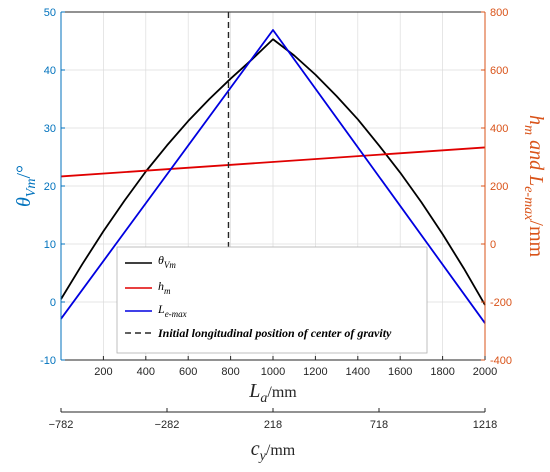 The width and height of the screenshot is (550, 472). What do you see at coordinates (50, 13) in the screenshot?
I see `y-left-tick-label: 50` at bounding box center [50, 13].